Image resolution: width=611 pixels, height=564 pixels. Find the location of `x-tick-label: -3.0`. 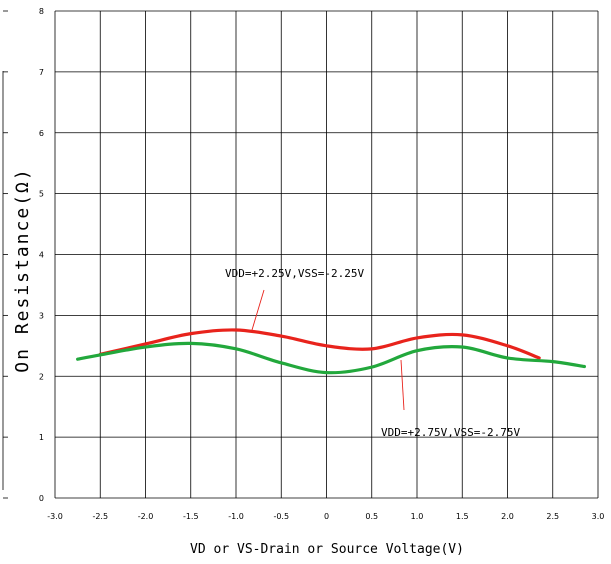

x-tick-label: -3.0 is located at coordinates (55, 516).